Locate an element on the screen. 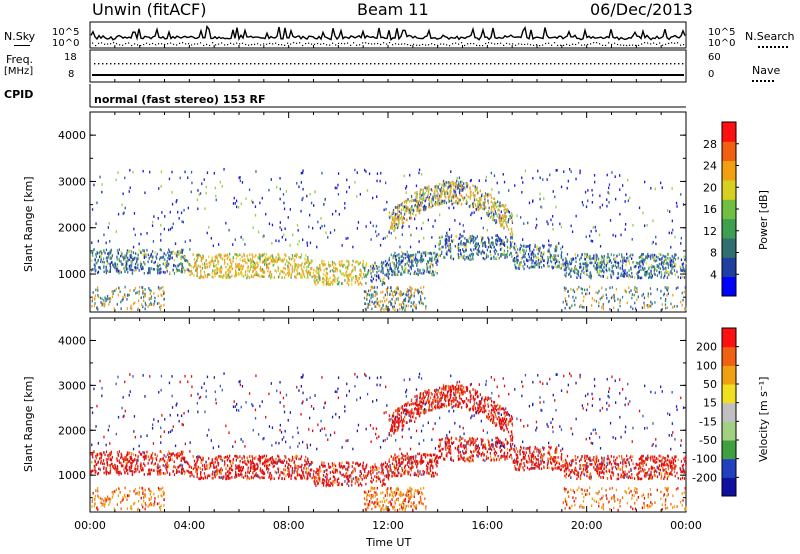 The height and width of the screenshot is (554, 800). nave-bottom: 0 is located at coordinates (711, 74).